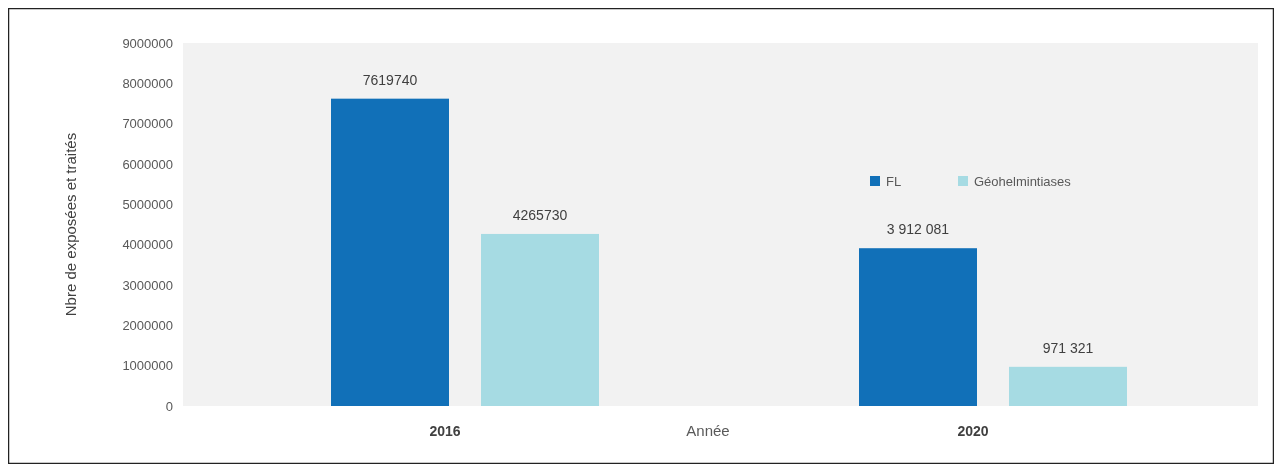  What do you see at coordinates (894, 181) in the screenshot?
I see `legend-label: FL` at bounding box center [894, 181].